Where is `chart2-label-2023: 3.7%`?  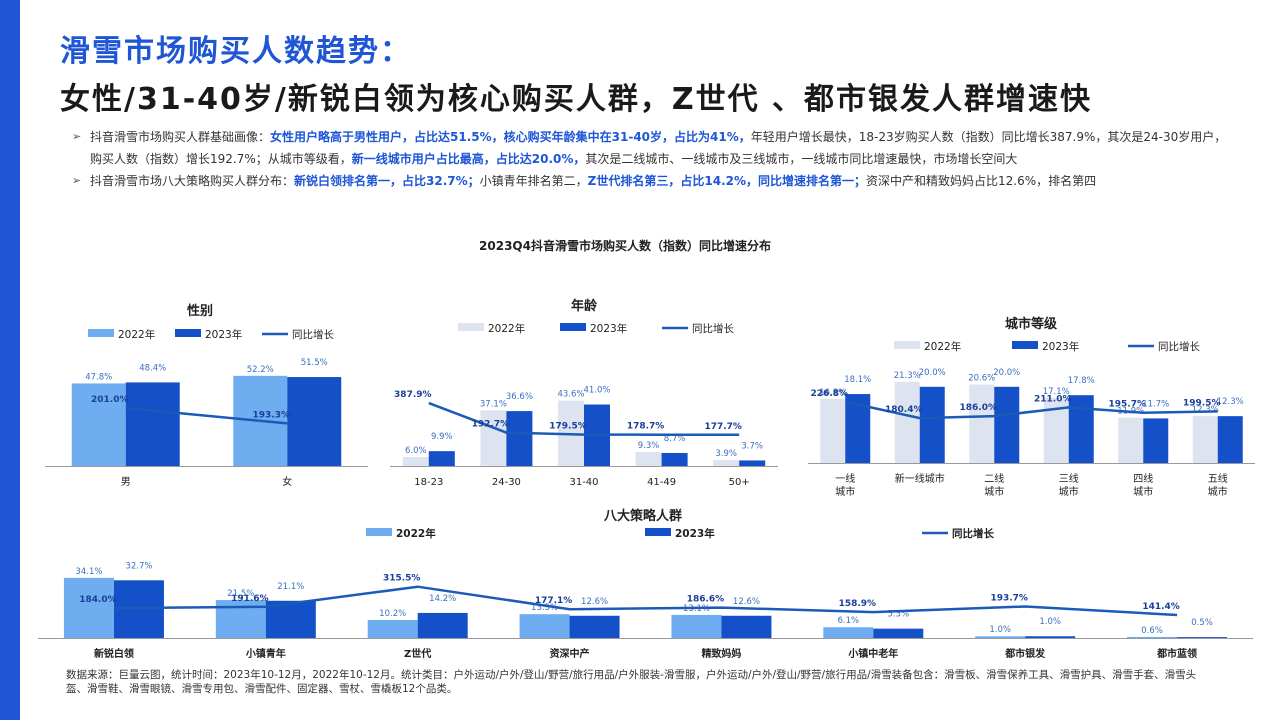 chart2-label-2023: 3.7% is located at coordinates (752, 446).